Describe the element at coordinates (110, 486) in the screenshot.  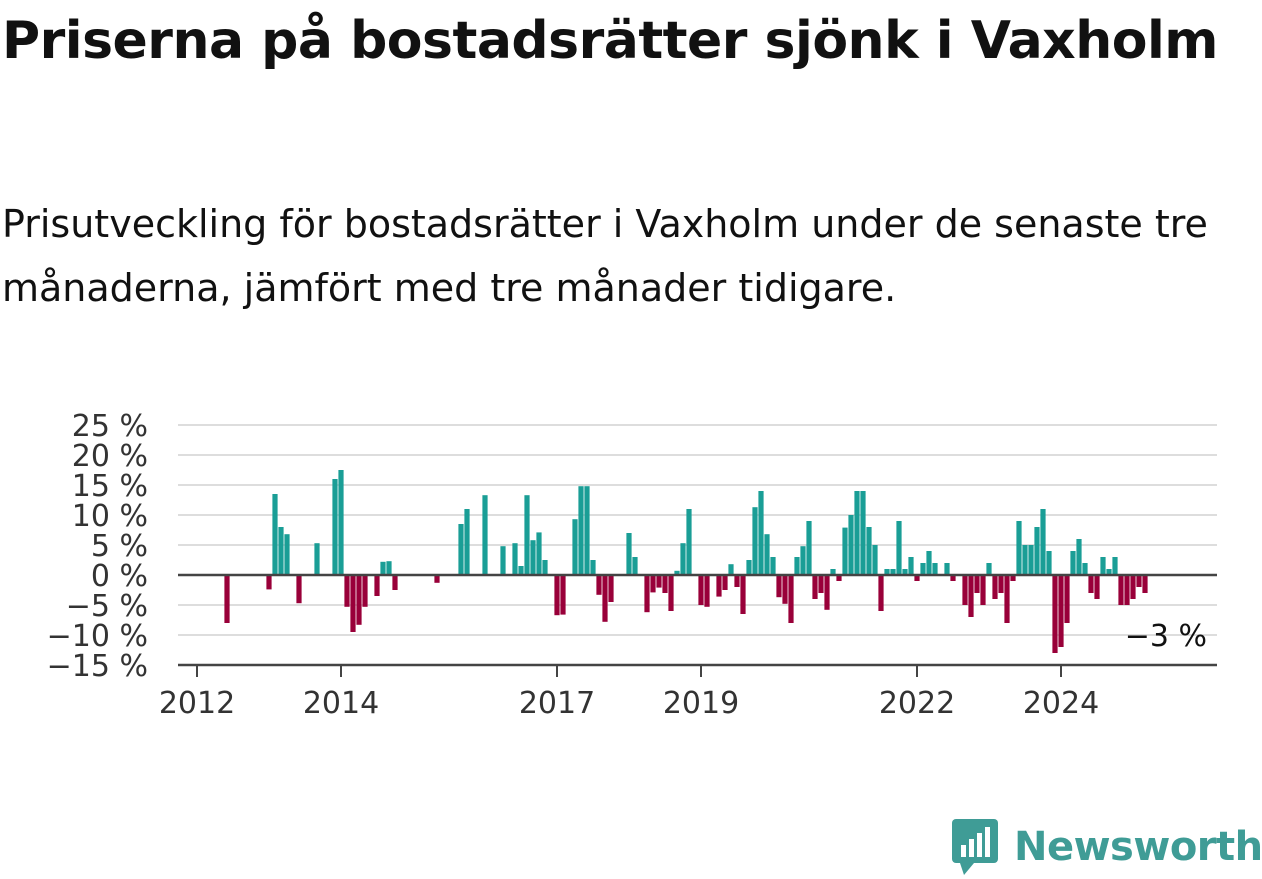
I see `y-tick-label: 15 %` at that location.